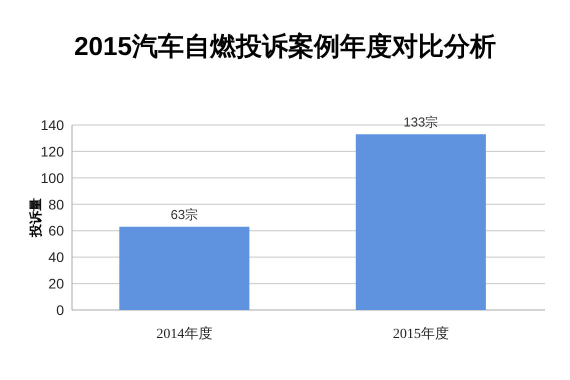  I want to click on y-tick-label: 20, so click(56, 284).